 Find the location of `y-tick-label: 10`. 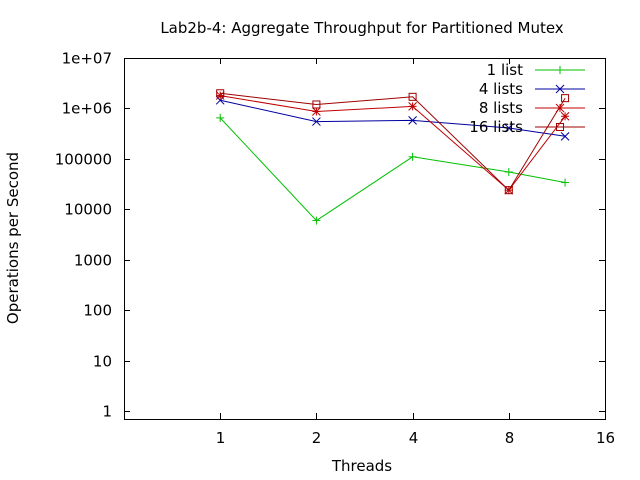

y-tick-label: 10 is located at coordinates (102, 362).